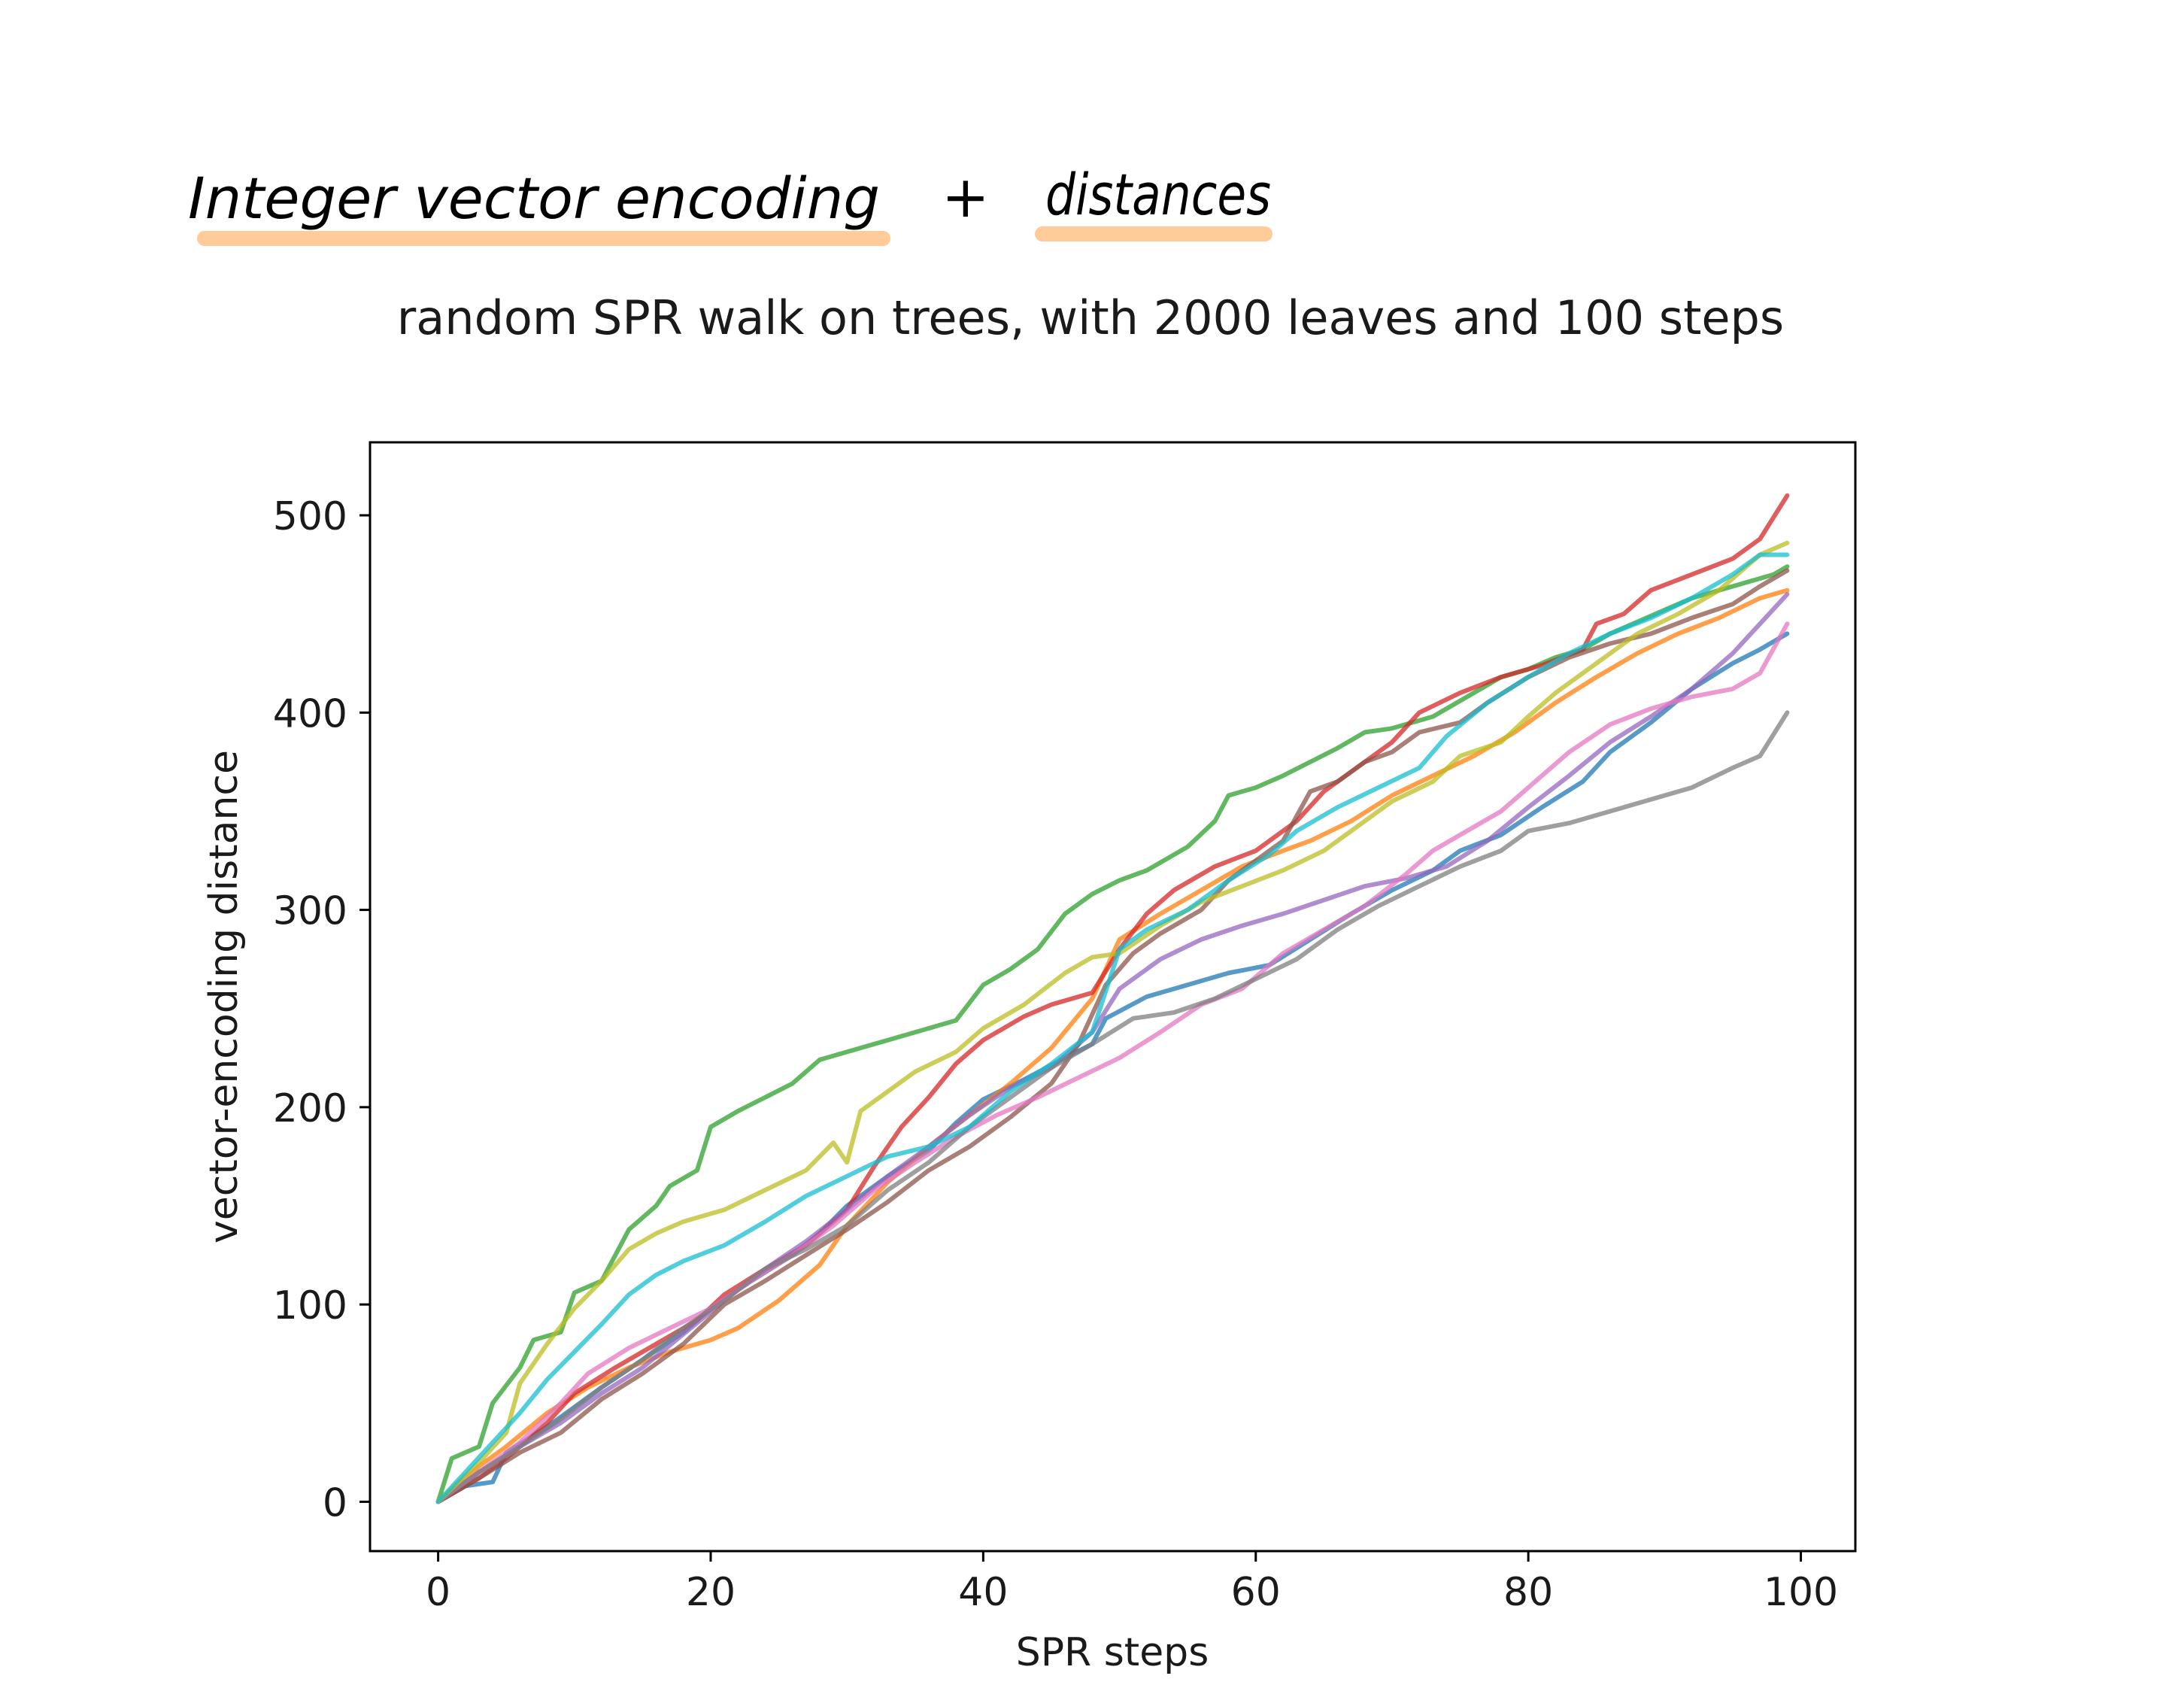 The height and width of the screenshot is (1688, 2184). I want to click on x-tick-label: 100, so click(1801, 1592).